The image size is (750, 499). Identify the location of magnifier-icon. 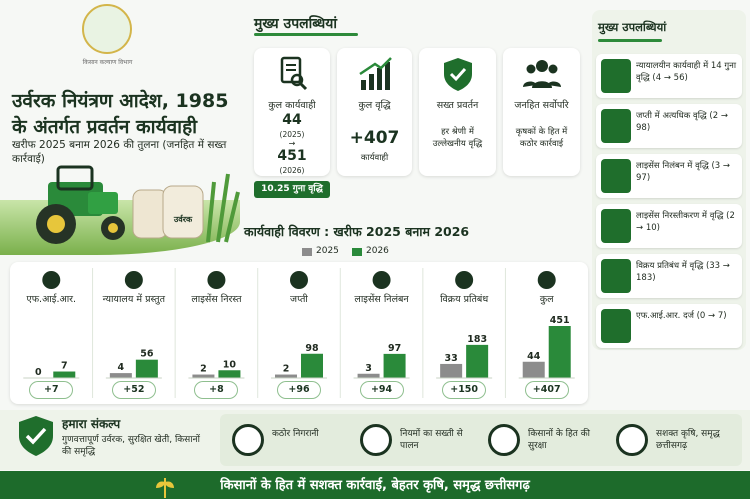
(376, 440).